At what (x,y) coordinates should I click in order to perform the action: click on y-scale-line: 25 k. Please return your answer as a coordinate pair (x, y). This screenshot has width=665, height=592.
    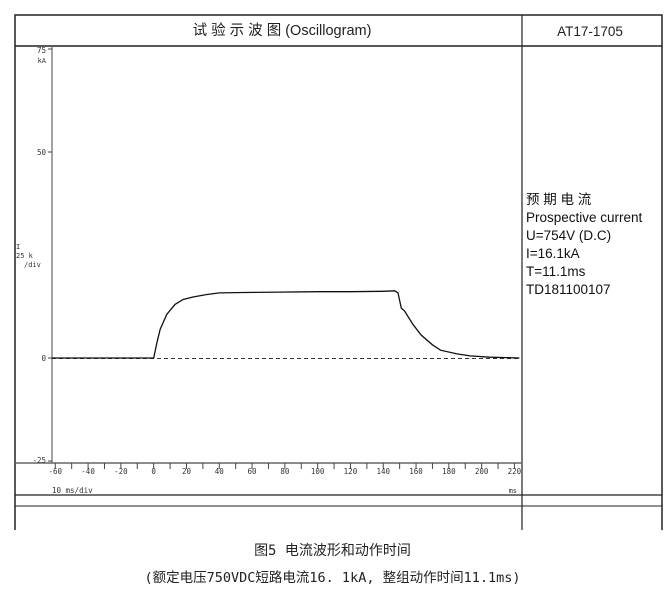
    Looking at the image, I should click on (25, 256).